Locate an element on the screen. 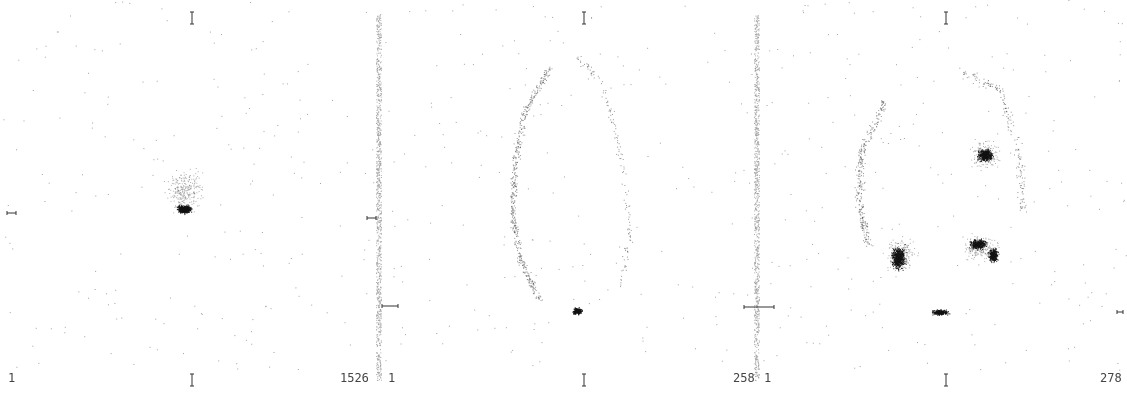  panel-2-min-label: 1 is located at coordinates (392, 378).